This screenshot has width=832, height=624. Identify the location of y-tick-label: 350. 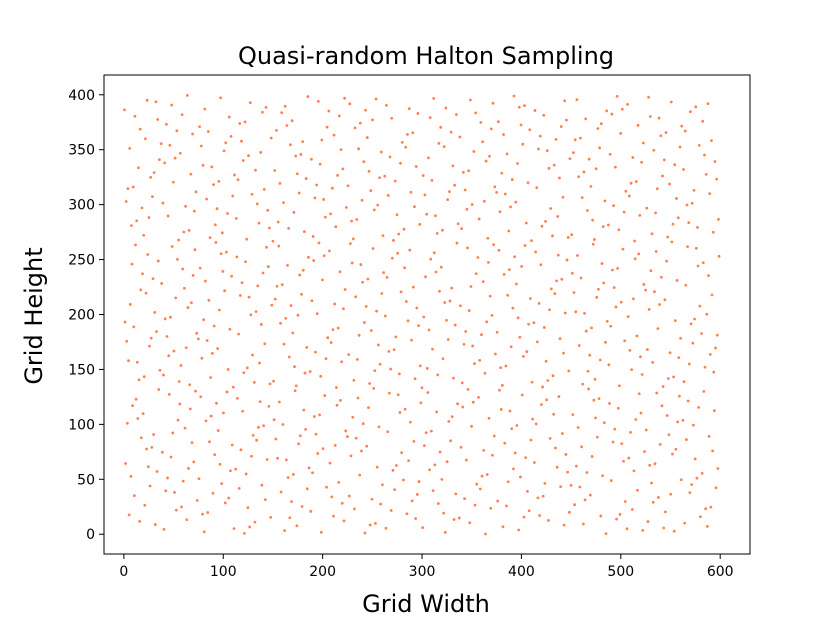
(81, 151).